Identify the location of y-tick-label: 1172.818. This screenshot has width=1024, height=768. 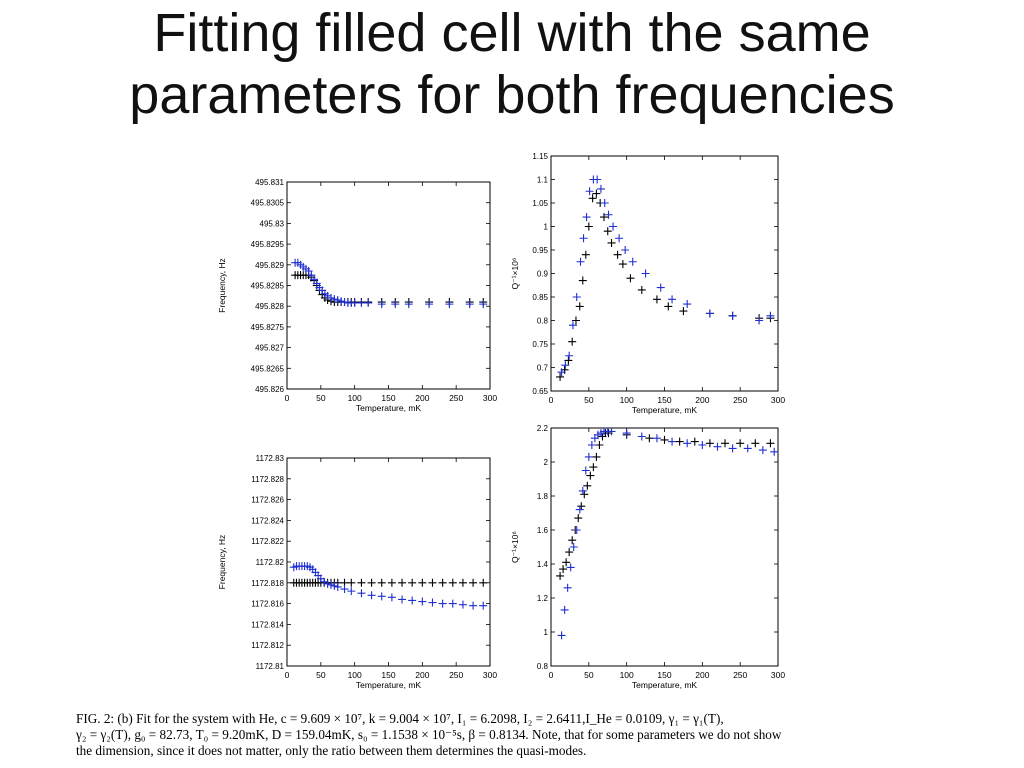
(267, 583).